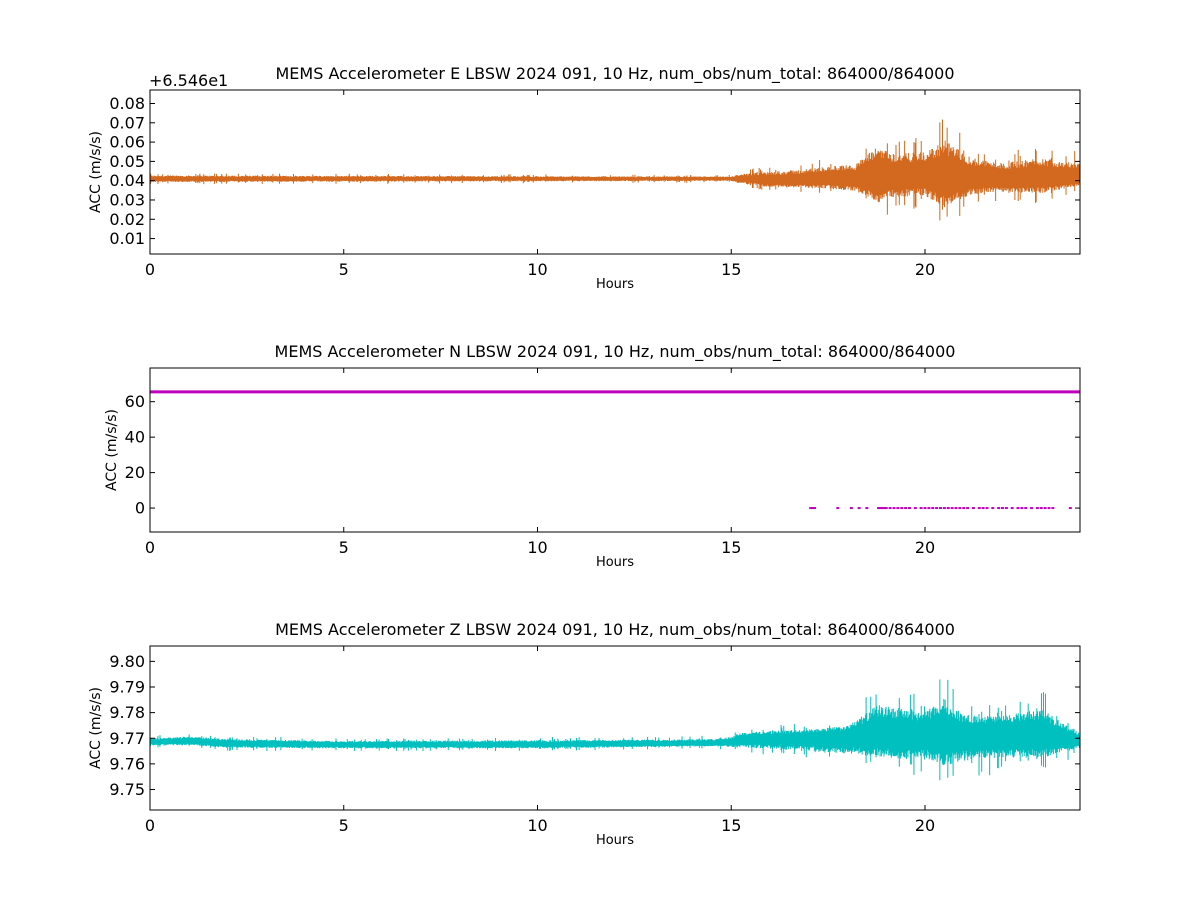  What do you see at coordinates (344, 825) in the screenshot?
I see `x-tick-label-z: 5` at bounding box center [344, 825].